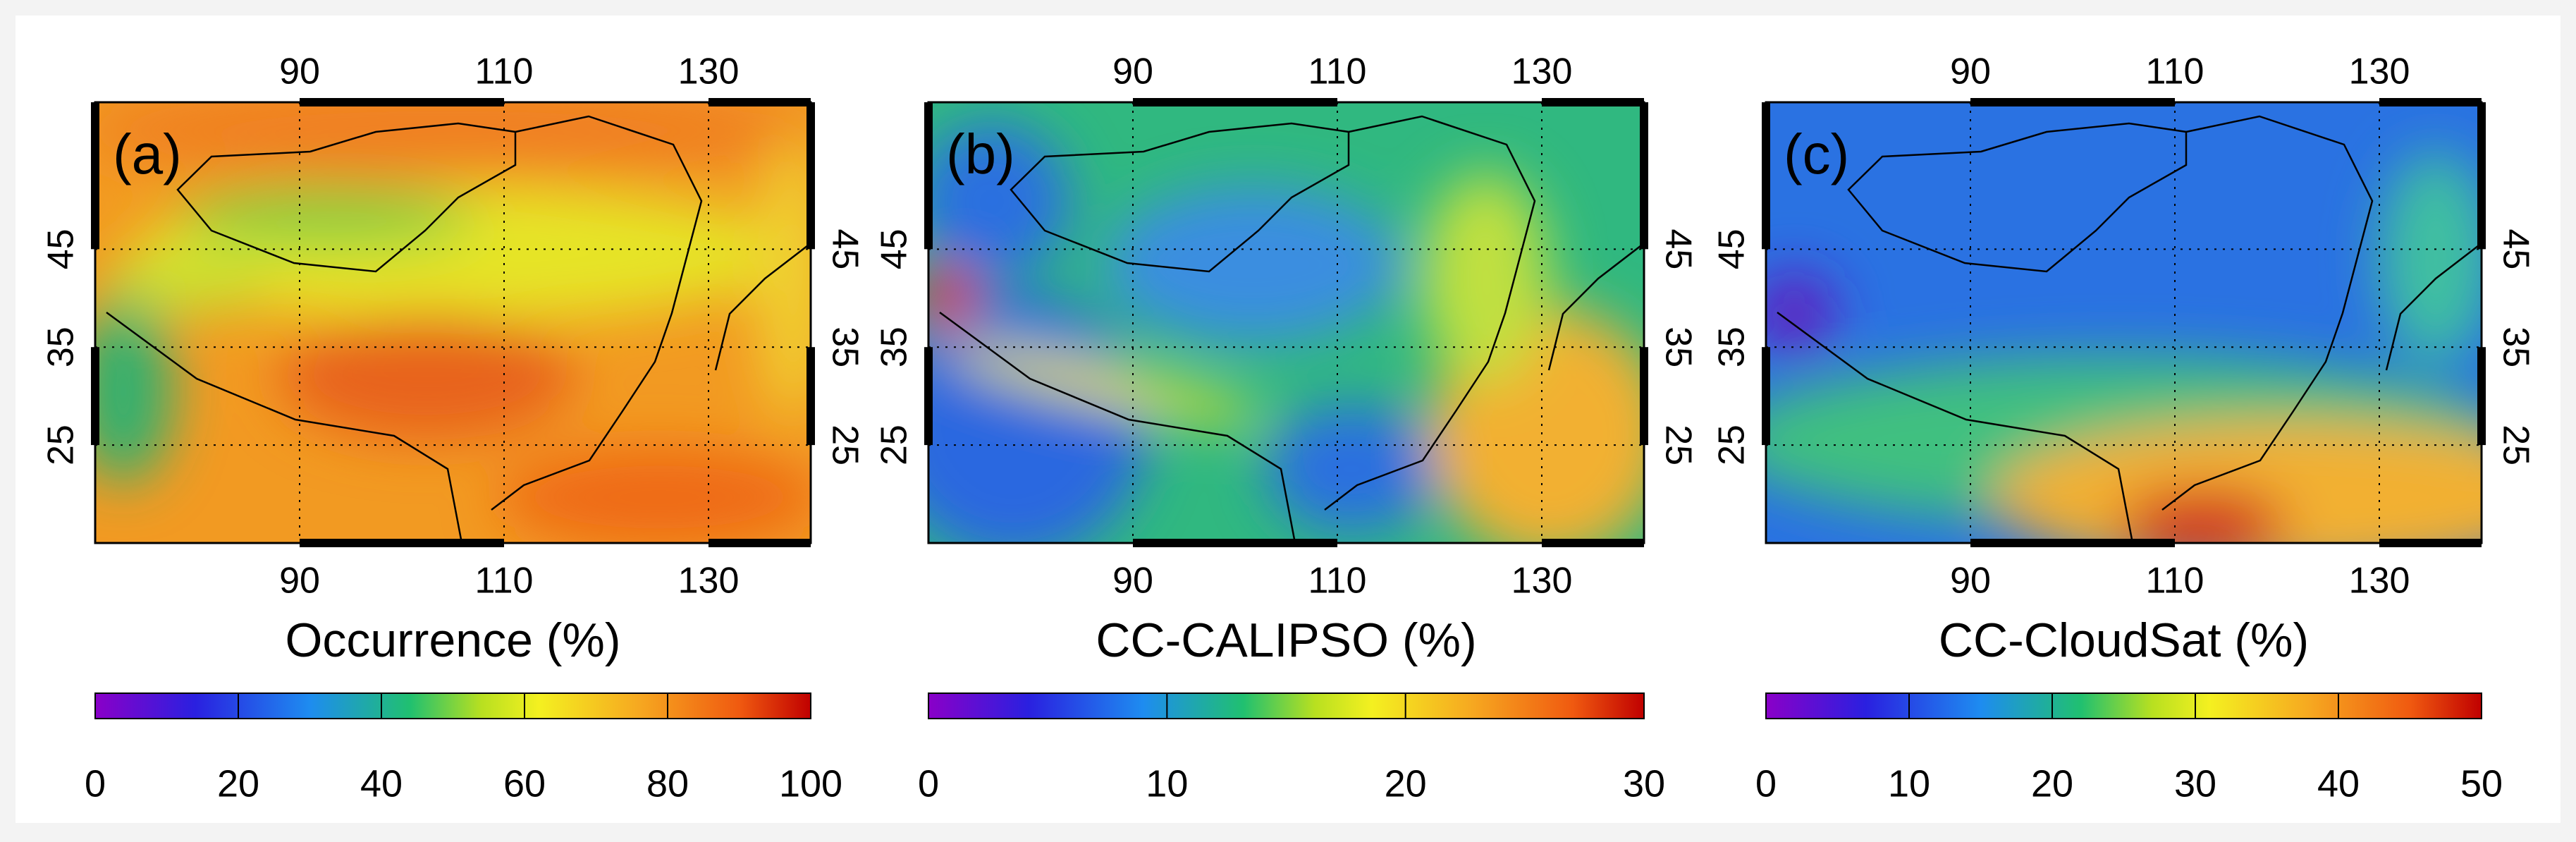 Image resolution: width=2576 pixels, height=842 pixels. What do you see at coordinates (147, 154) in the screenshot?
I see `panel-label: (a)` at bounding box center [147, 154].